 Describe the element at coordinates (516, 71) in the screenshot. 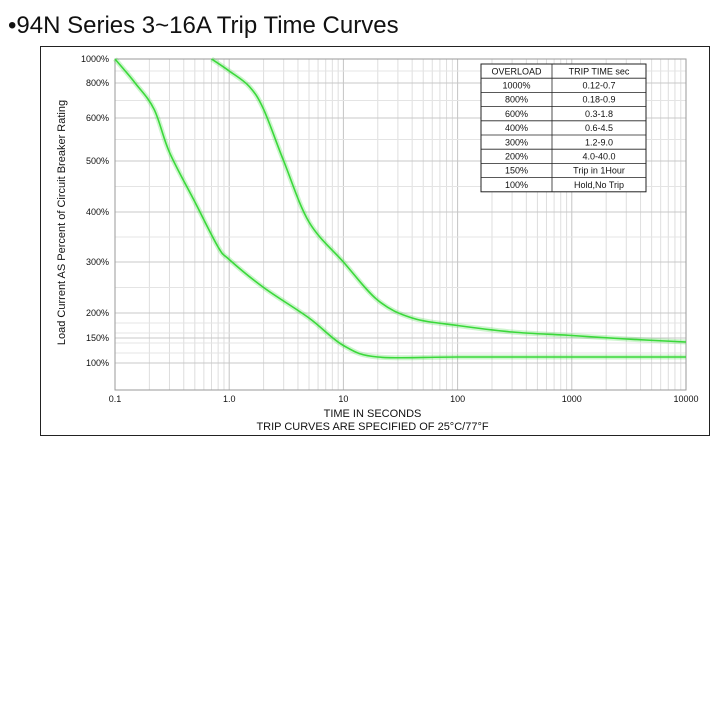

I see `table-header-cell: OVERLOAD` at that location.